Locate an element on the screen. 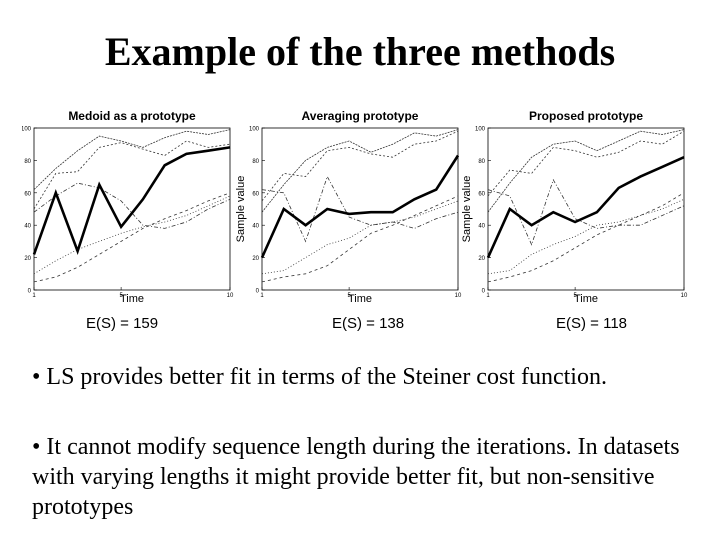  slide-title: Example of the three methods is located at coordinates (360, 51).